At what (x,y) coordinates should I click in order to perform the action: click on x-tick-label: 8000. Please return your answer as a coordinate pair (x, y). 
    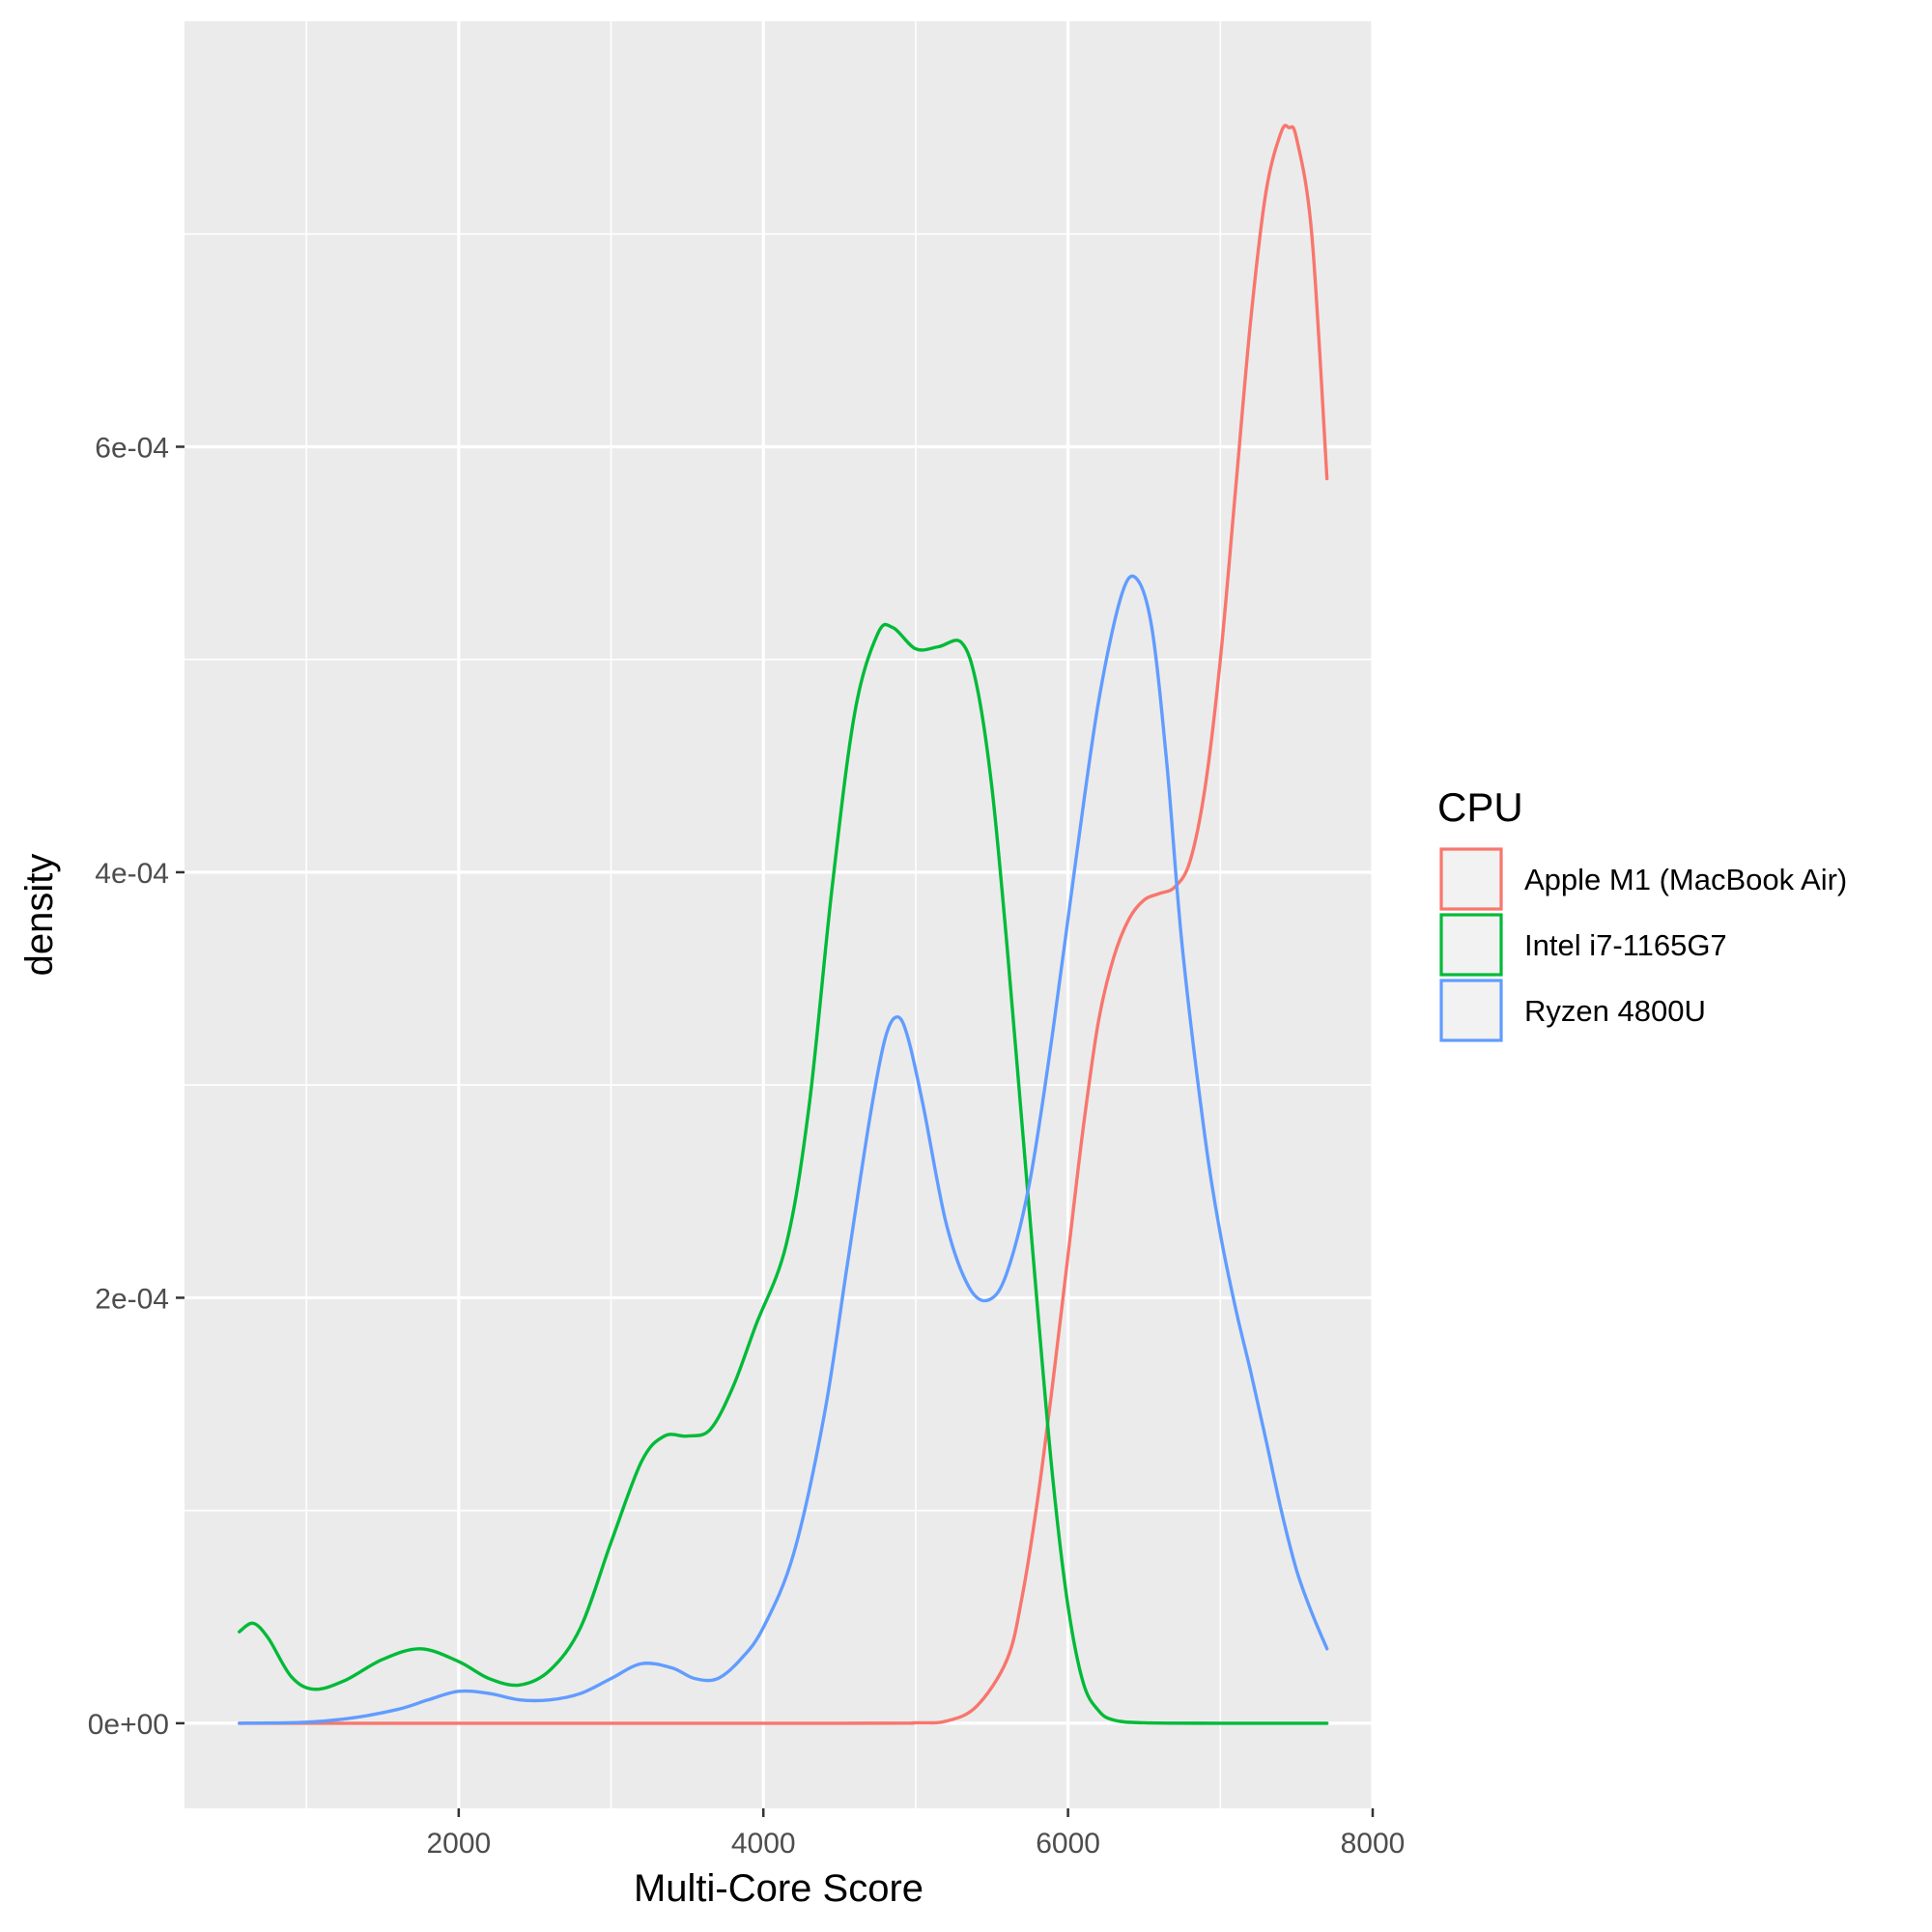
    Looking at the image, I should click on (1373, 1844).